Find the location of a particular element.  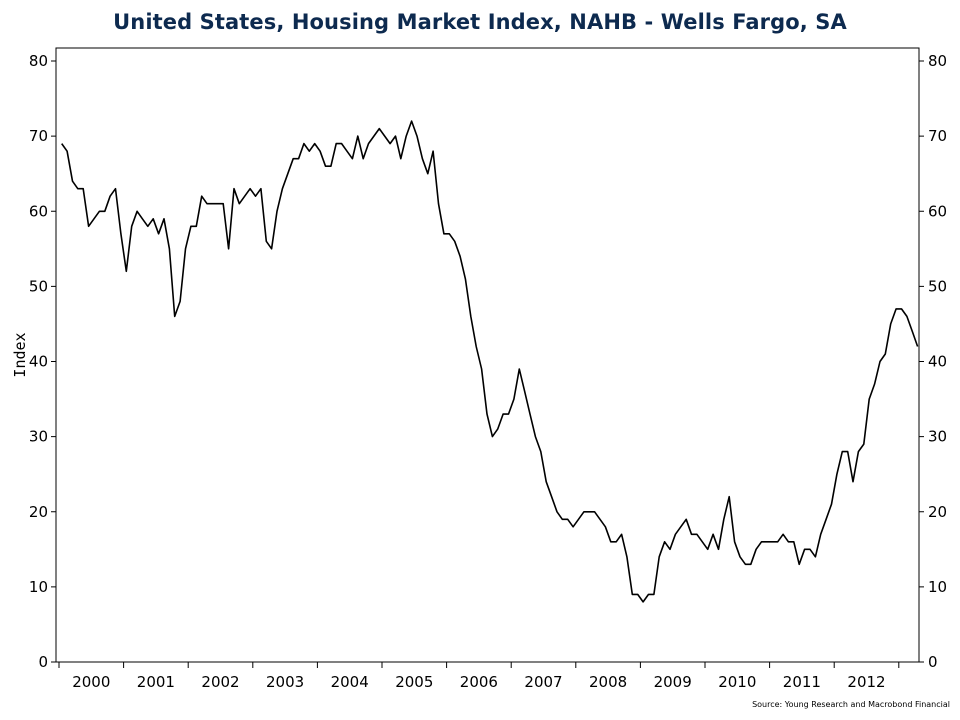

x-tick-label: 2009 is located at coordinates (673, 682).